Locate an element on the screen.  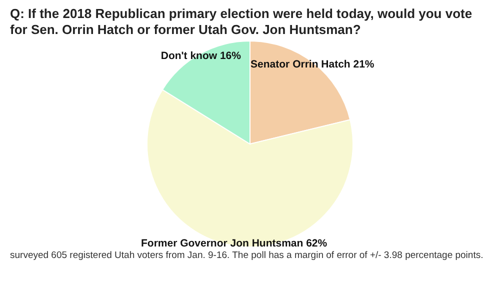
text: surveyed 605 registered Utah voters from Jan. 9-16. The poll has a margin of error of +/- 3.98 percentage points. is located at coordinates (246, 255).